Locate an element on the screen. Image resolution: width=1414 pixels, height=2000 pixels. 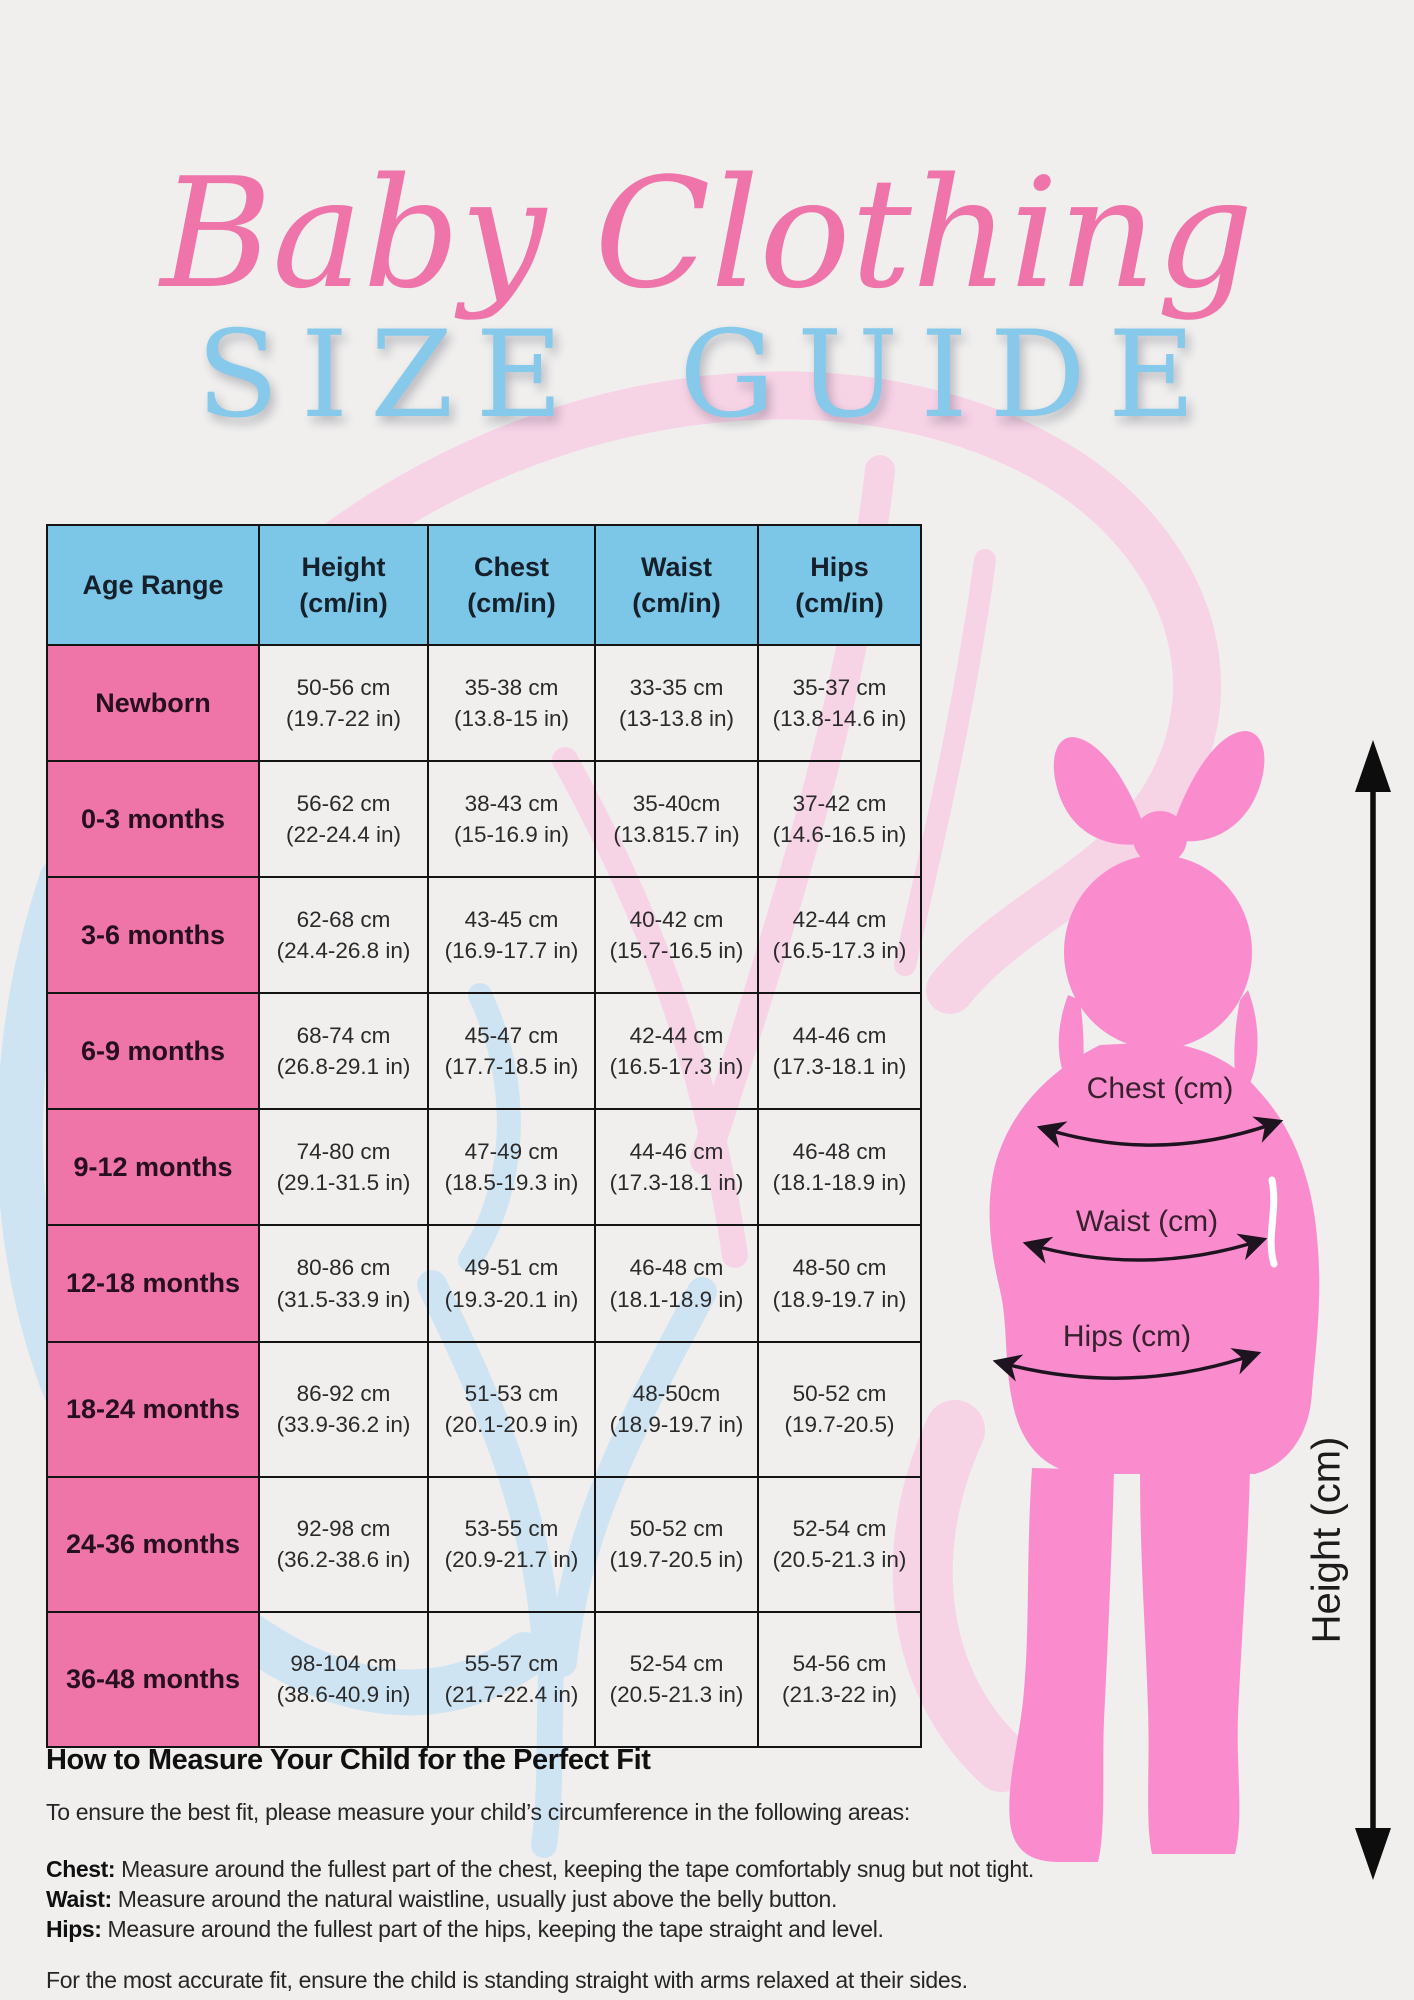
age-range-cell: 24-36 months is located at coordinates (153, 1544).